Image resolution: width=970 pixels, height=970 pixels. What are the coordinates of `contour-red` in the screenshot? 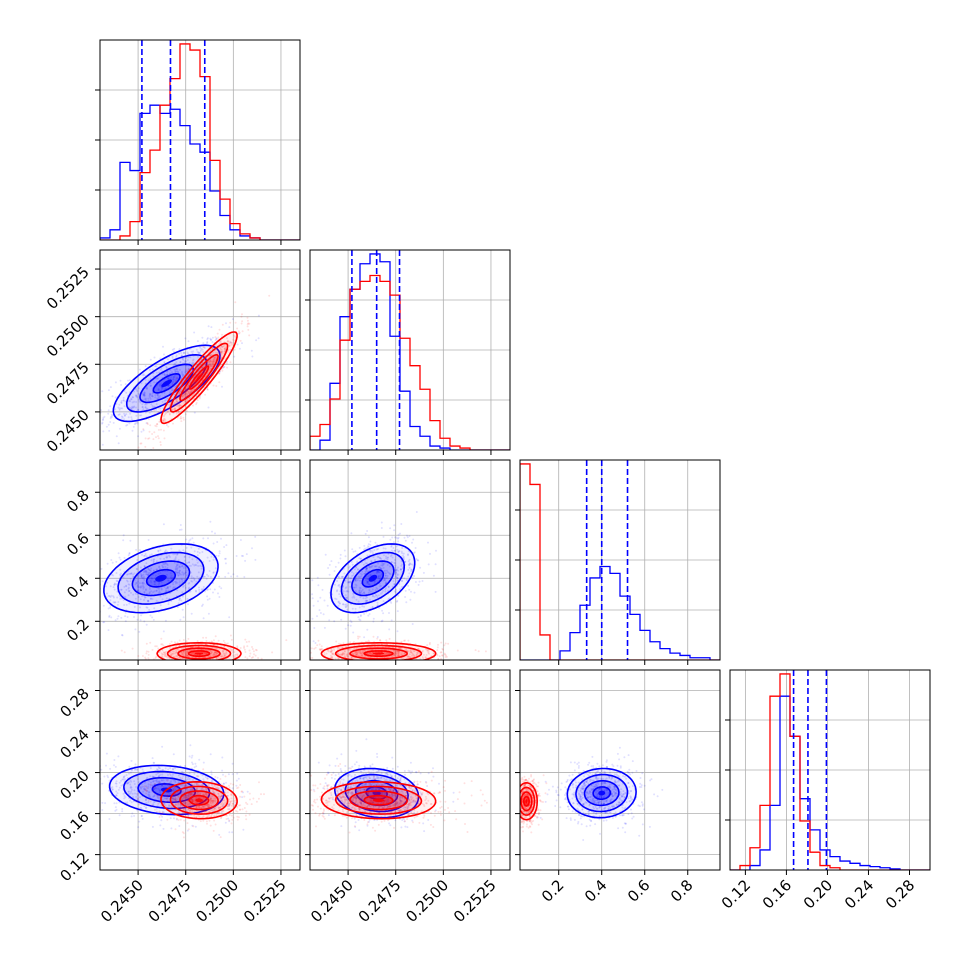 It's located at (199, 378).